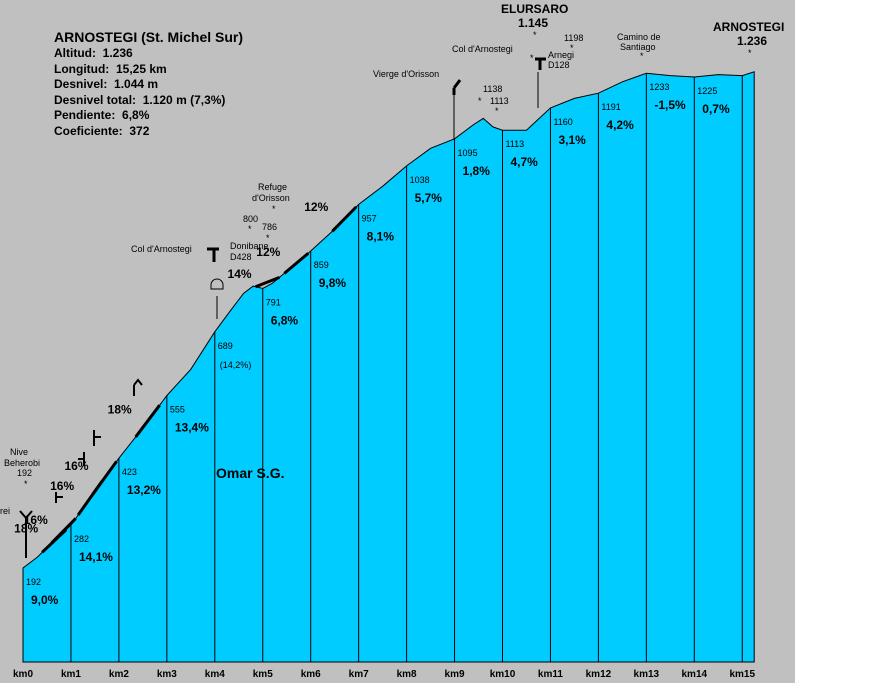 This screenshot has height=699, width=888. What do you see at coordinates (482, 49) in the screenshot?
I see `place-label-col-arnostegi-2: Col d'Arnostegi` at bounding box center [482, 49].